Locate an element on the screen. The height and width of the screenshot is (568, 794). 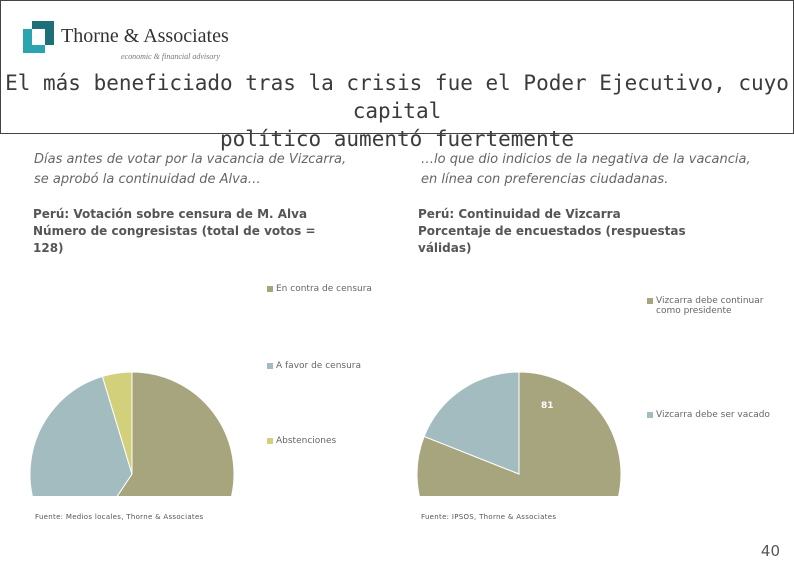
left-legend-en-contra: En contra de censura is located at coordinates (319, 289).